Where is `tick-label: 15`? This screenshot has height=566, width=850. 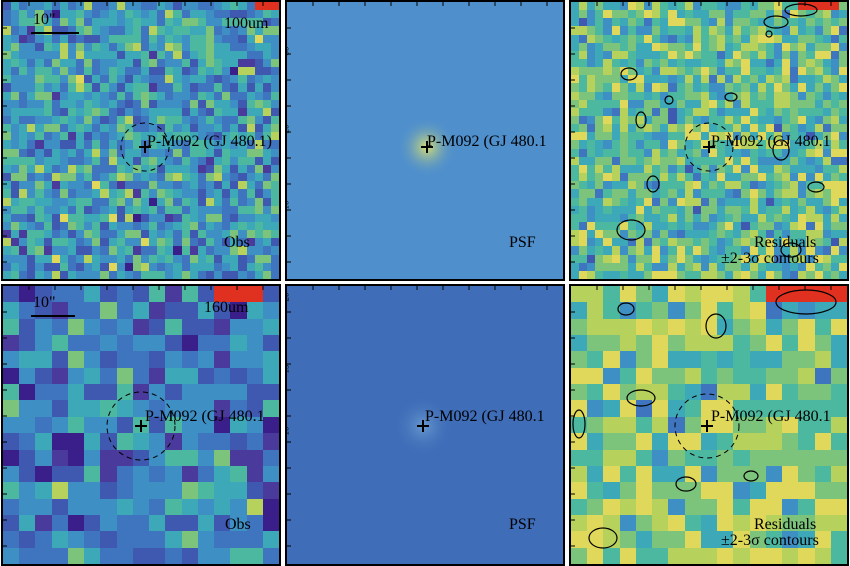 tick-label: 15 is located at coordinates (288, 369).